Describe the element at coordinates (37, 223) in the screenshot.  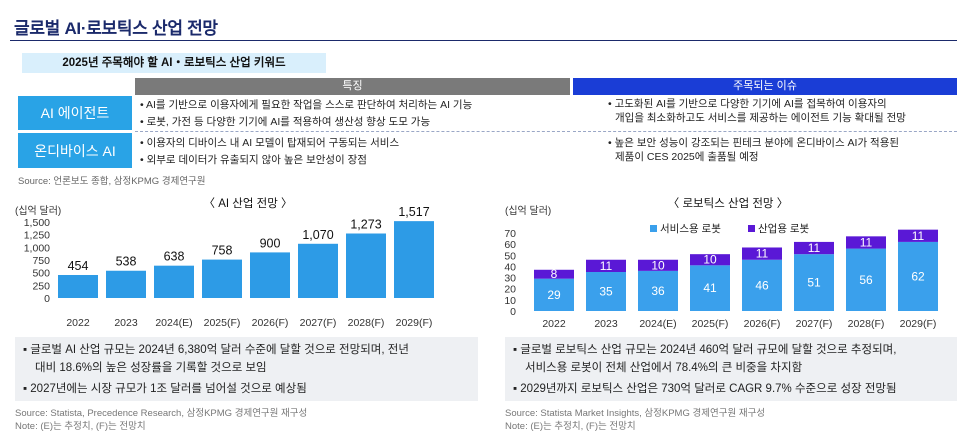
I see `y-tick-label: 1,500` at that location.